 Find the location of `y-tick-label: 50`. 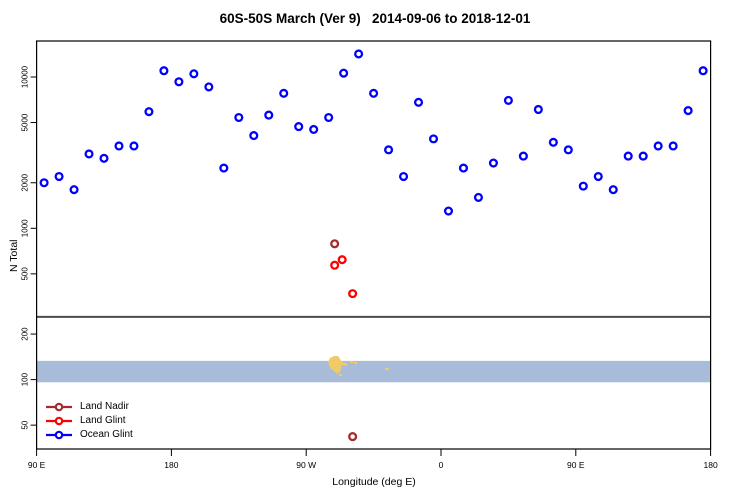

y-tick-label: 50 is located at coordinates (25, 424).